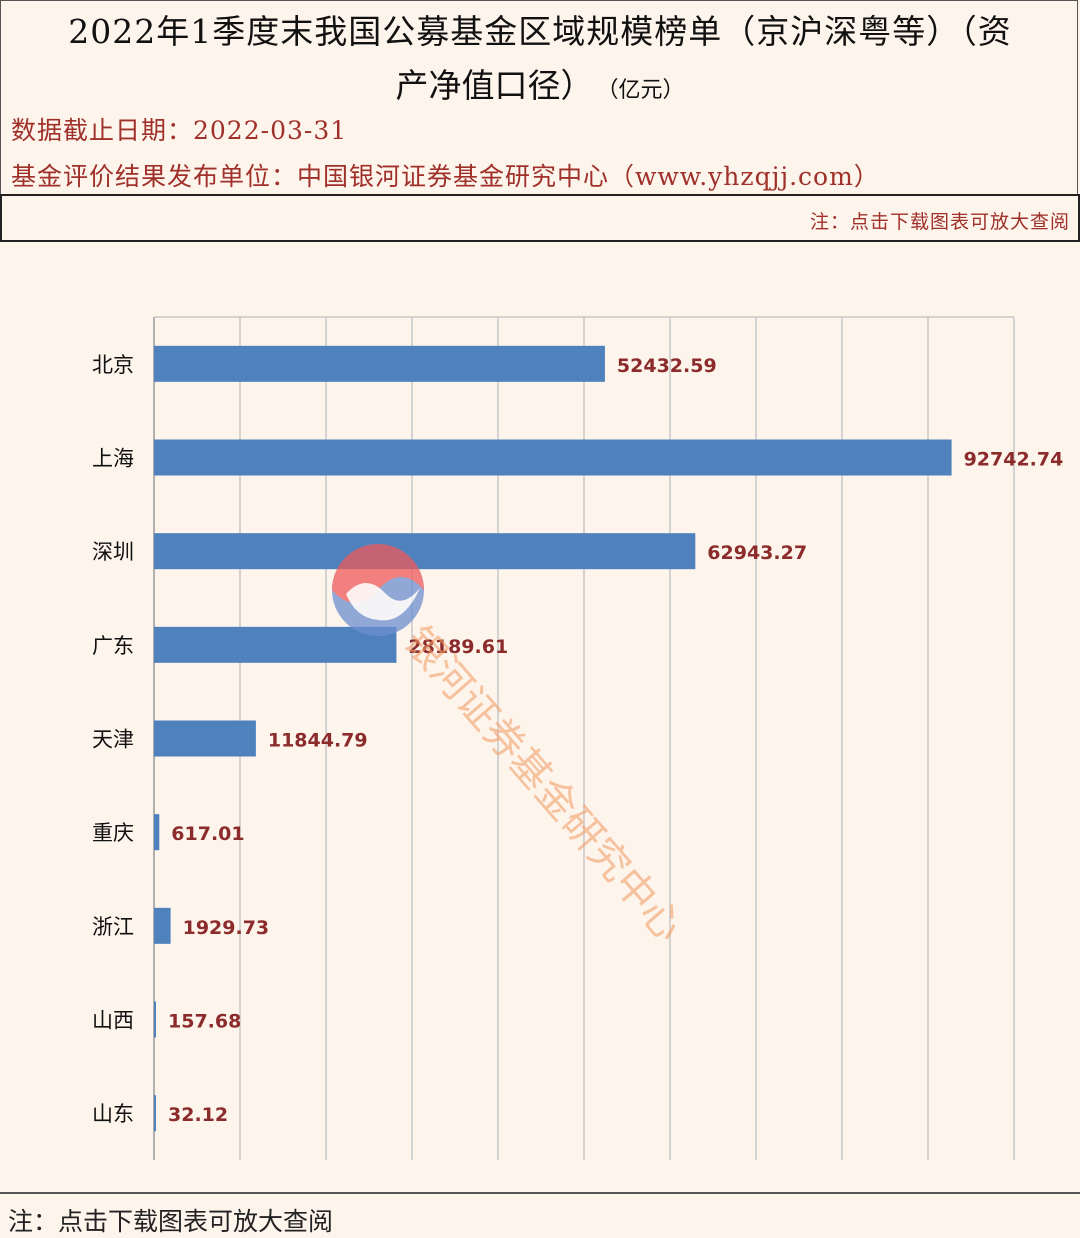  What do you see at coordinates (113, 740) in the screenshot?
I see `category-label: 天津` at bounding box center [113, 740].